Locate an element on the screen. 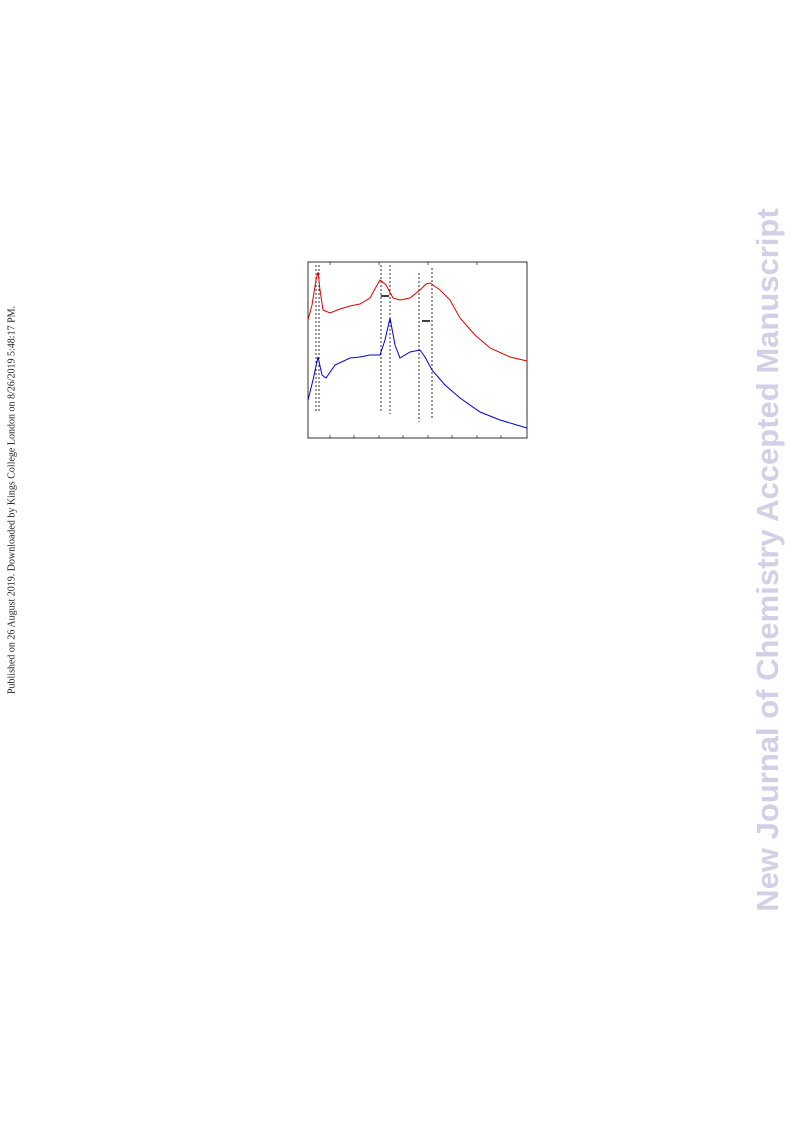 This screenshot has height=1123, width=793. reference-lines is located at coordinates (374, 343).